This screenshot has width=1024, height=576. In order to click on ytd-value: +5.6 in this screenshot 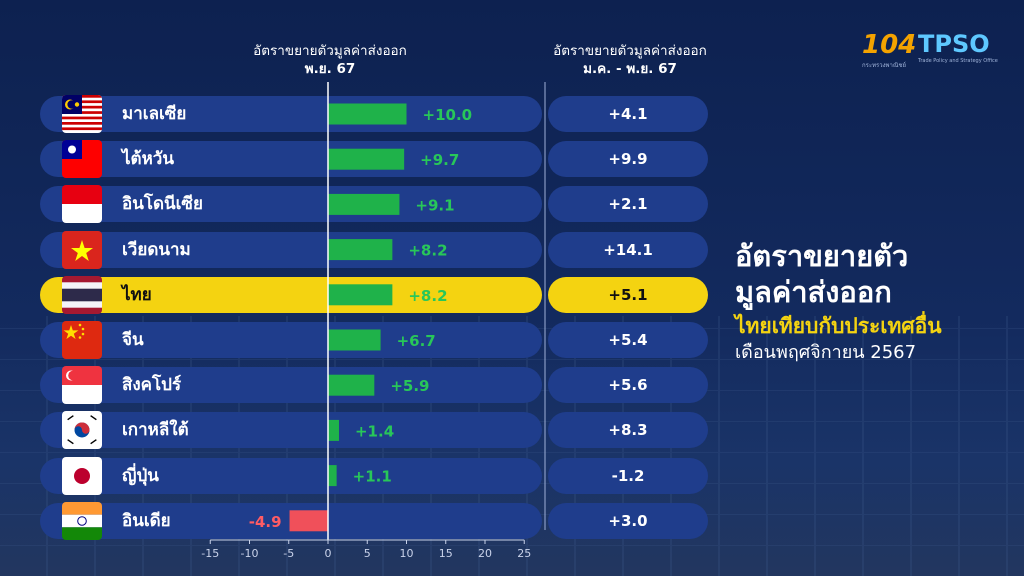, I will do `click(628, 385)`.